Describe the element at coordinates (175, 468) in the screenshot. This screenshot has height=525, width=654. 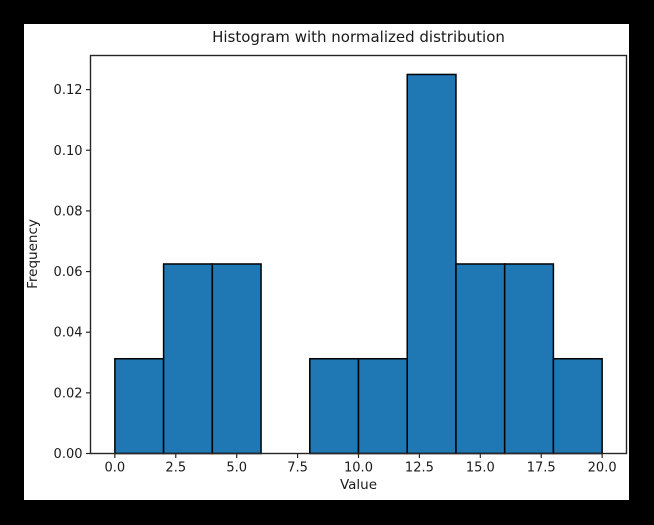
I see `x-tick-label: 2.5` at that location.